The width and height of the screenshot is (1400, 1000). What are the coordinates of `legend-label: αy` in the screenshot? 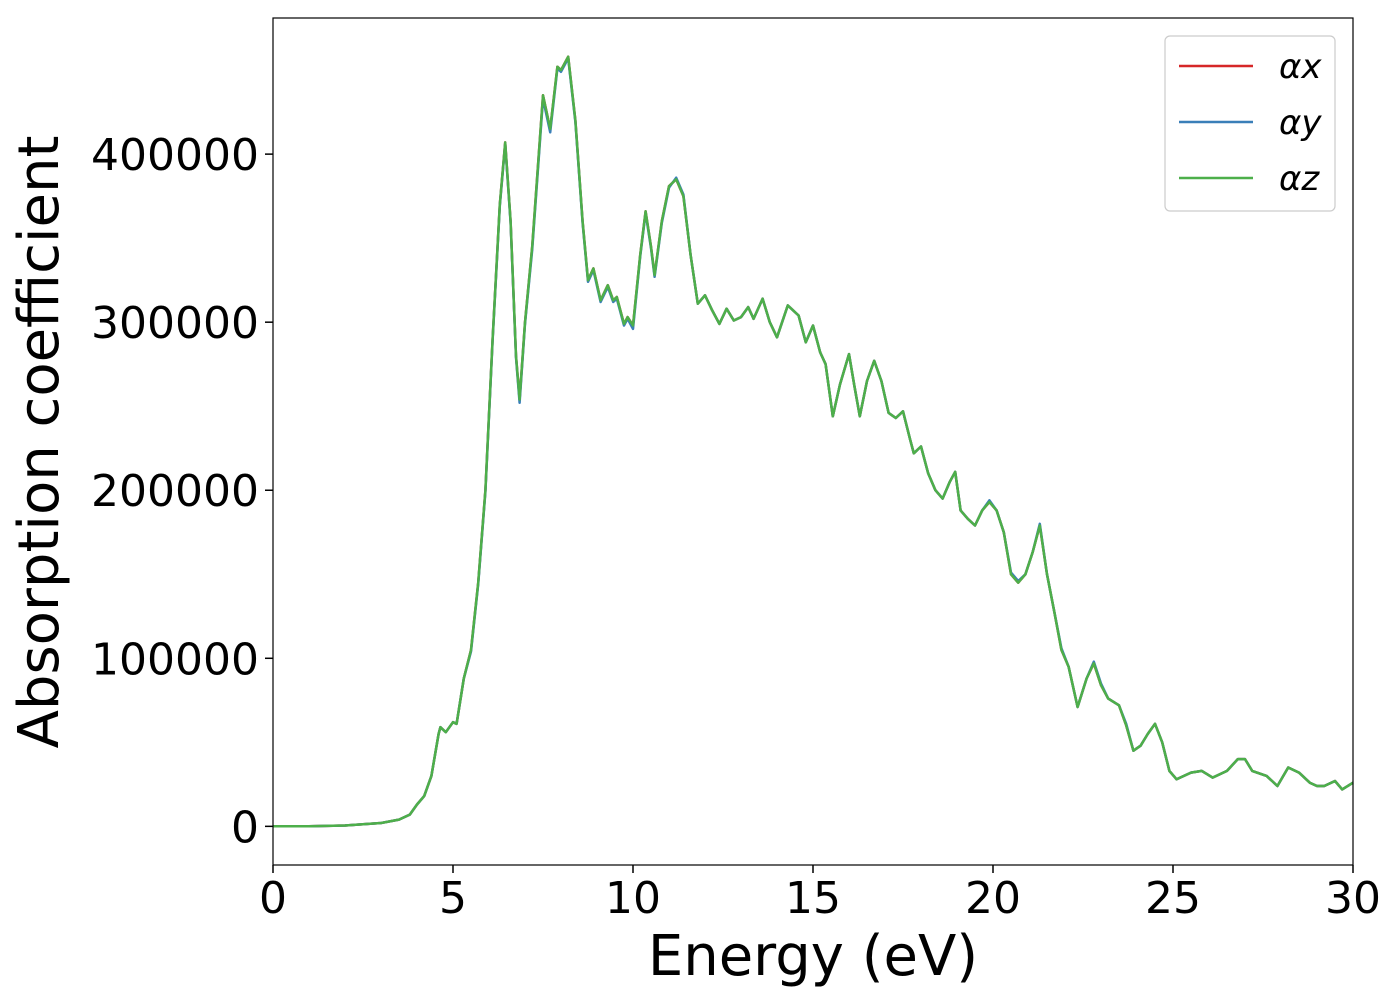 It's located at (1300, 123).